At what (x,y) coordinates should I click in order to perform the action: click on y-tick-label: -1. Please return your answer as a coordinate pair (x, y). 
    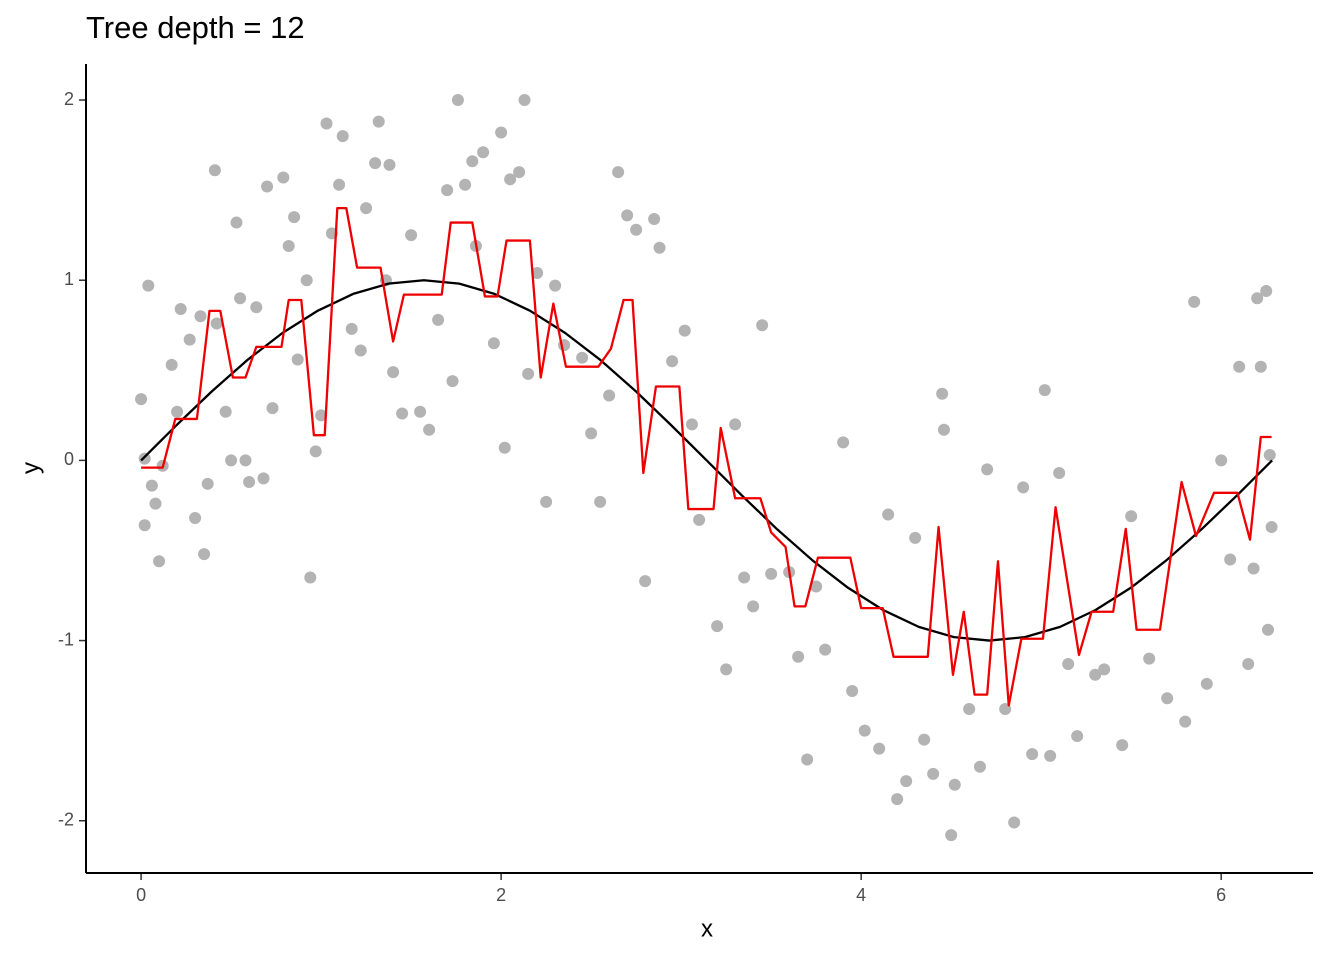
    Looking at the image, I should click on (66, 639).